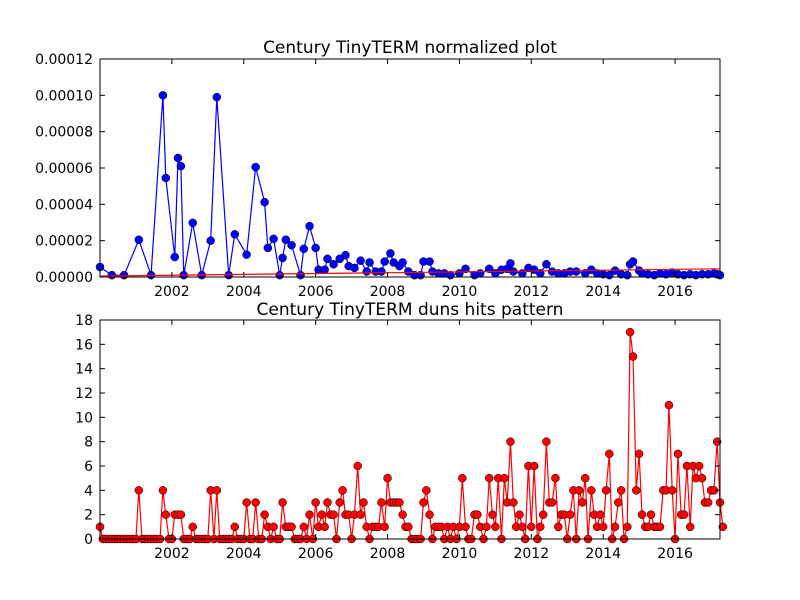 The width and height of the screenshot is (800, 600). I want to click on normalized-x-tick-label: 2014, so click(603, 292).